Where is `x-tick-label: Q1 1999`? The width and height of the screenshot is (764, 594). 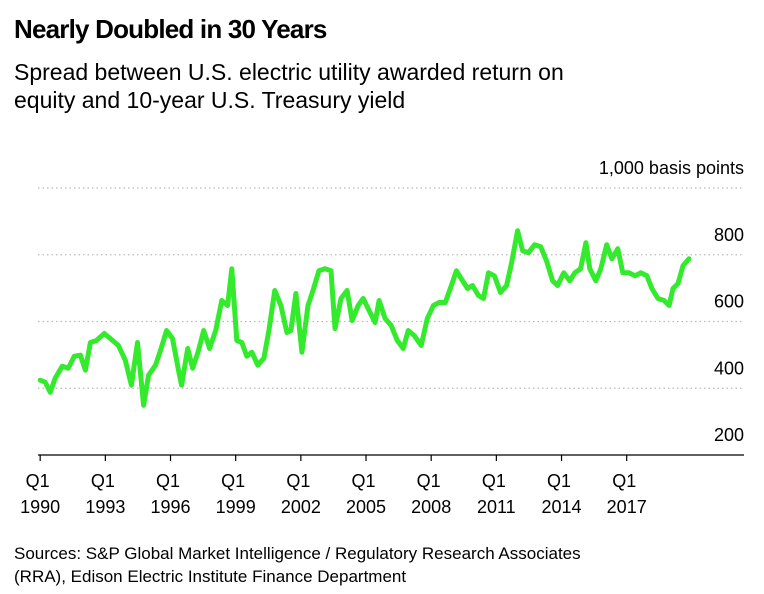 x-tick-label: Q1 1999 is located at coordinates (236, 494).